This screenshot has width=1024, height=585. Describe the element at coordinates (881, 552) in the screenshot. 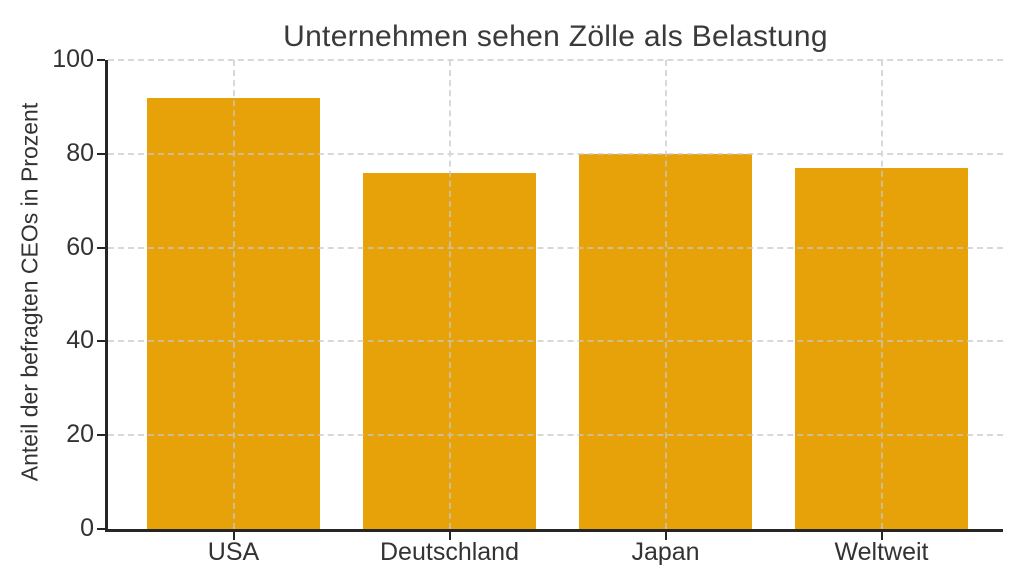

I see `x-tick-label-weltweit: Weltweit` at that location.